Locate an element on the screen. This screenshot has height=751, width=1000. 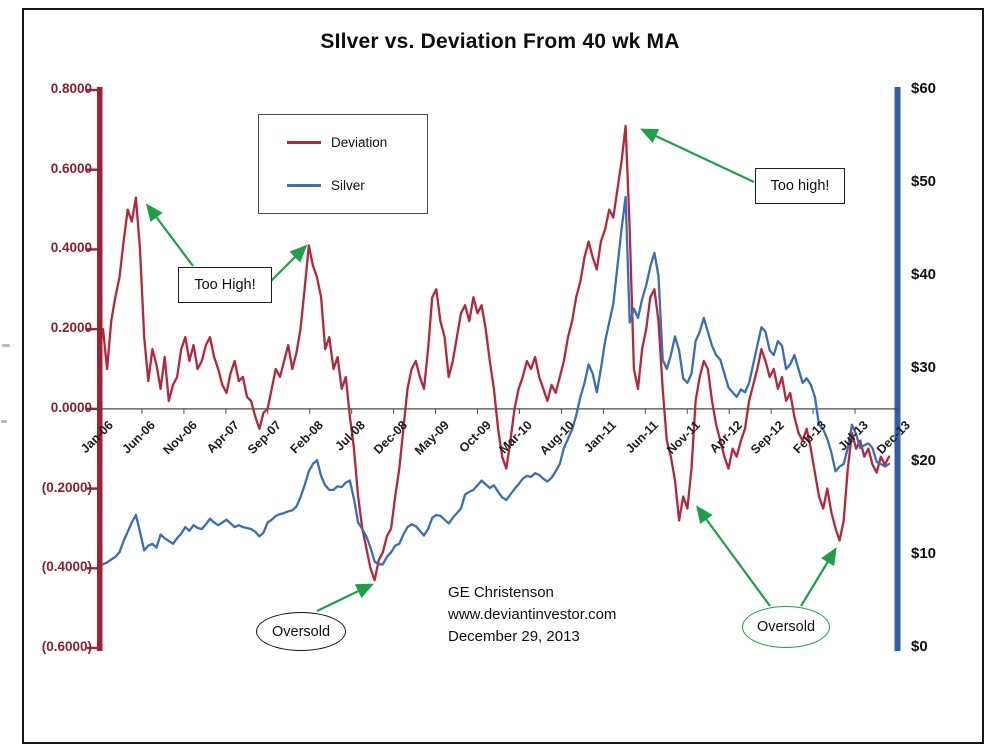
left-axis-label: (0.2000) is located at coordinates (66, 487).